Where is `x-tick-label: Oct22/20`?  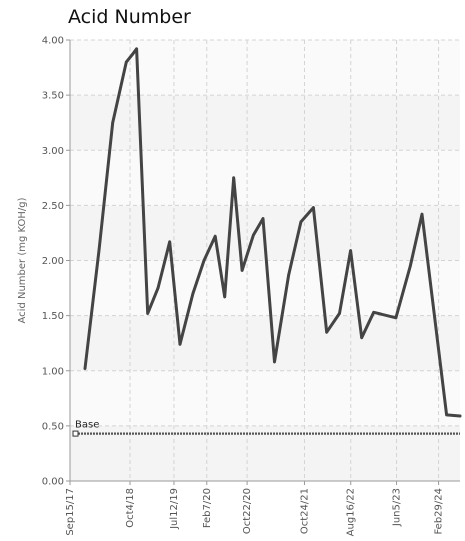
x-tick-label: Oct22/20 is located at coordinates (247, 511).